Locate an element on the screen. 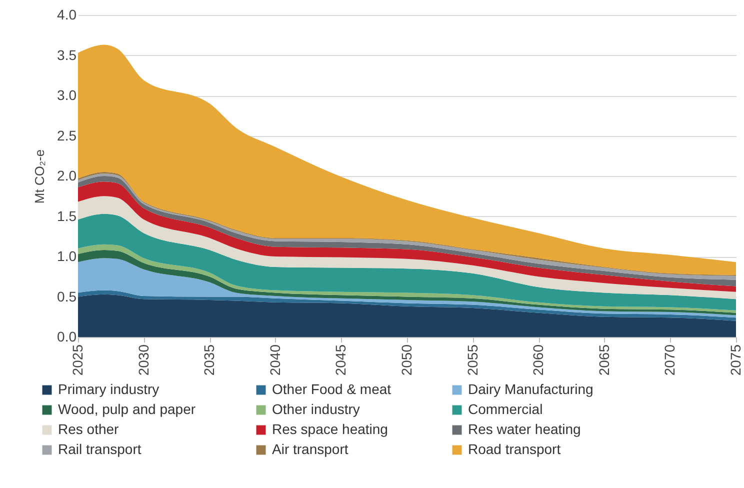 The width and height of the screenshot is (744, 488). y-tick-label: 2.0 is located at coordinates (67, 176).